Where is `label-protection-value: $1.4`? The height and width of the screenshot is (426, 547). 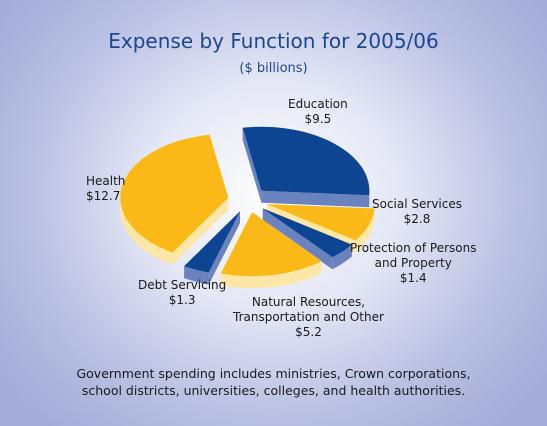
label-protection-value: $1.4 is located at coordinates (413, 278).